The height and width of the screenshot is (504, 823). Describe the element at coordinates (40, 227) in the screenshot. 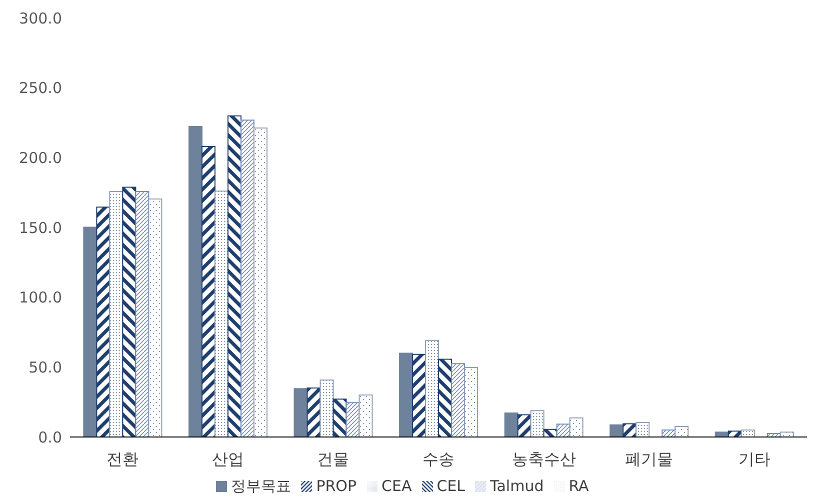

I see `y-tick-label: 150.0` at that location.